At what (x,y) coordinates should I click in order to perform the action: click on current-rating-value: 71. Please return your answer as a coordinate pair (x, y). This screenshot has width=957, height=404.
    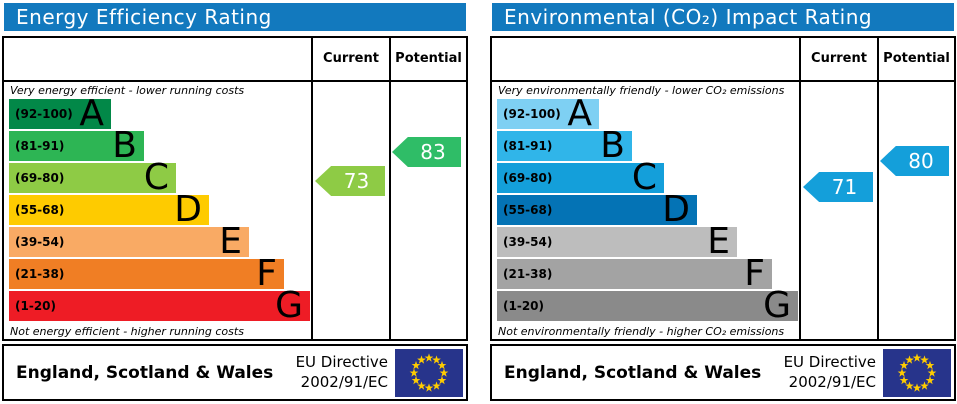
    Looking at the image, I should click on (844, 187).